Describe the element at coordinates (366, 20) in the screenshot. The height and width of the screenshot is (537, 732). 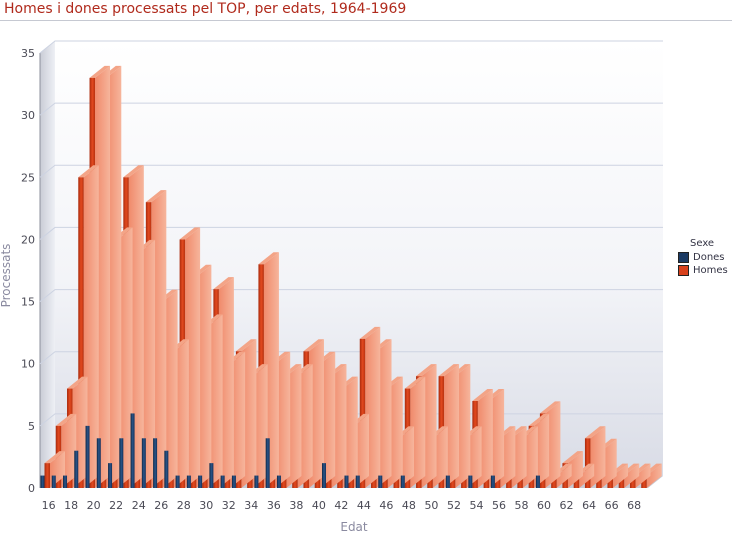
I see `title-divider` at that location.